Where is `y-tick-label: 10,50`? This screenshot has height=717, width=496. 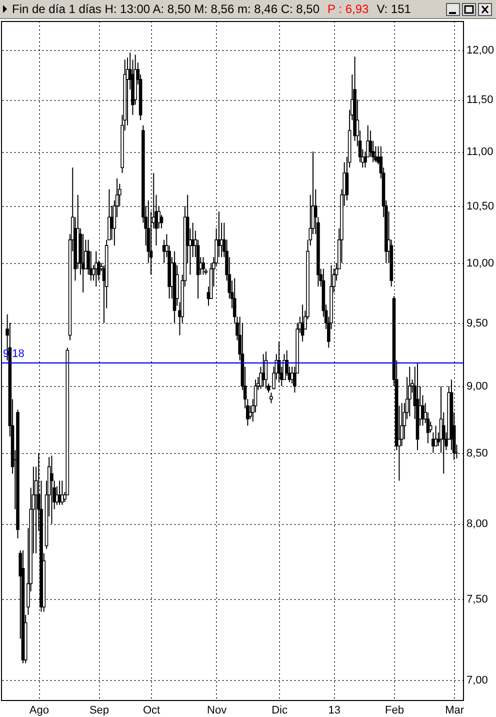
y-tick-label: 10,50 is located at coordinates (480, 206).